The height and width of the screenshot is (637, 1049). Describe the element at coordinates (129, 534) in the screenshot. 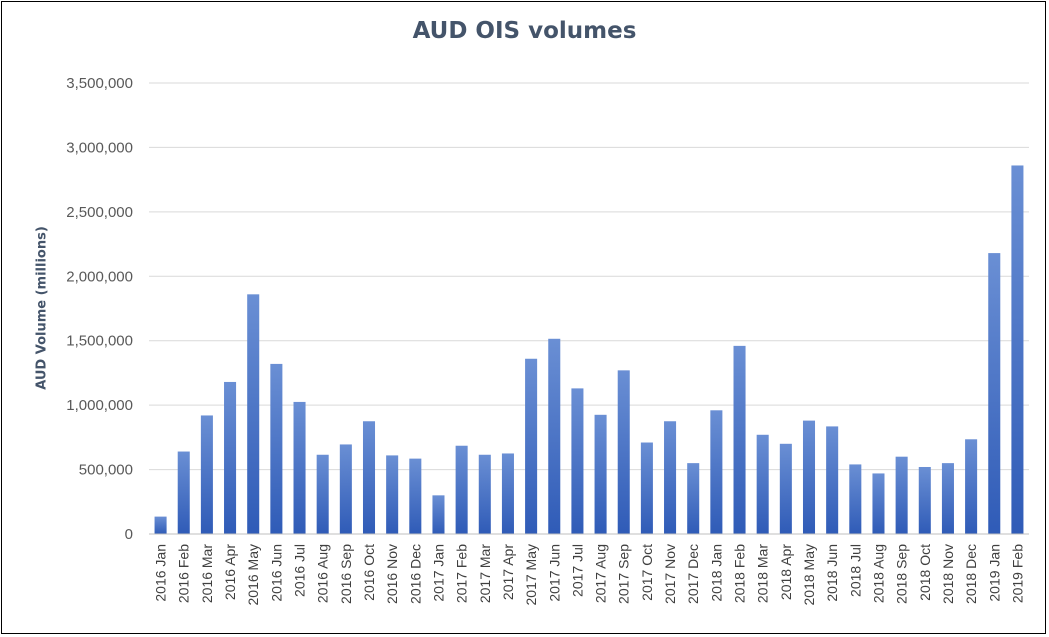

I see `y-tick-label: 0` at that location.